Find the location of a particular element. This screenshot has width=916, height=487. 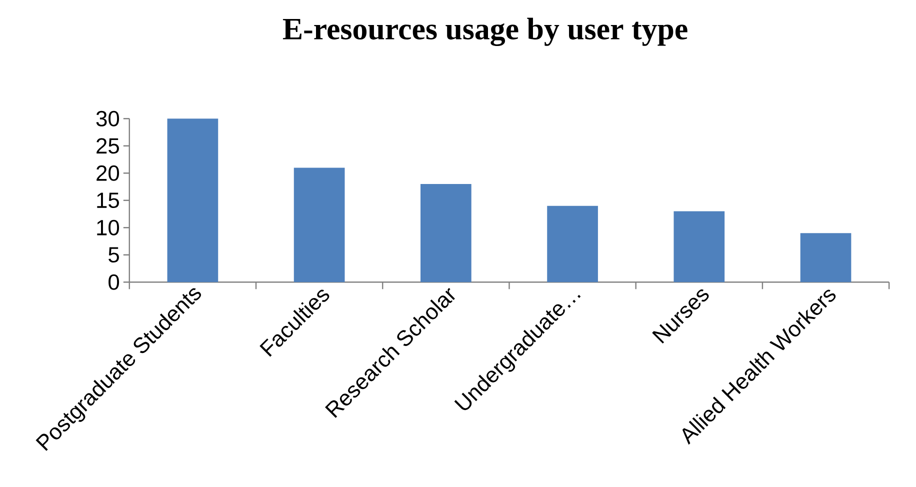

y-tick-label: 30 is located at coordinates (108, 119).